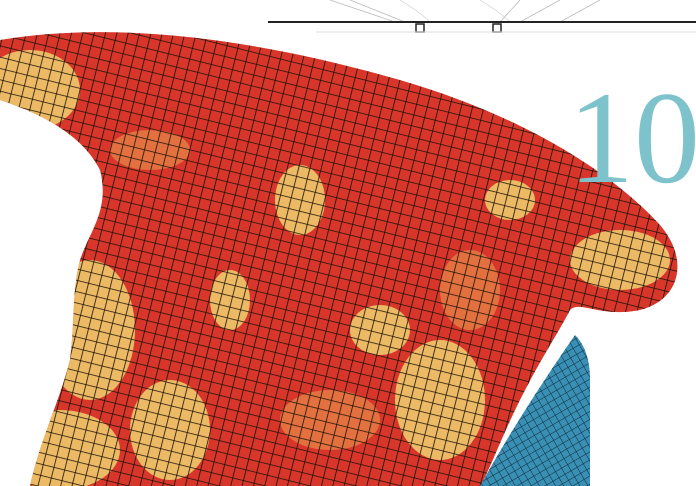  I want to click on page-number: 10, so click(632, 137).